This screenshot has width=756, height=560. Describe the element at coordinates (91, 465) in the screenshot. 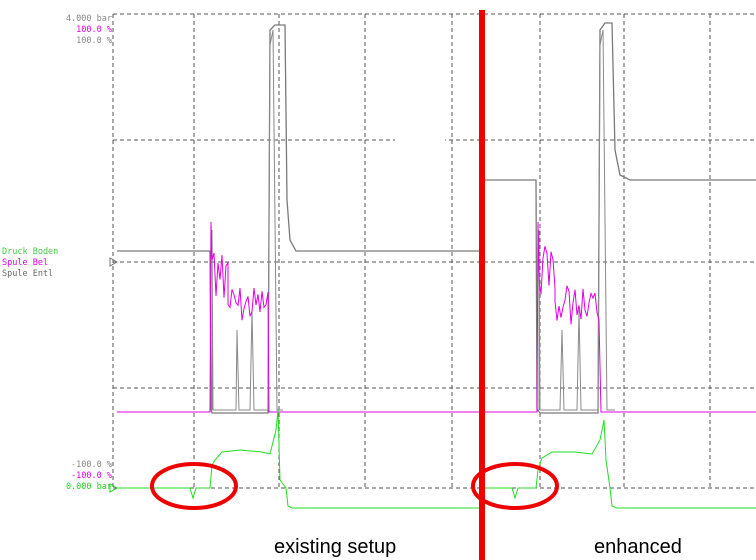

I see `scale-bottom-entl: -100.0 %` at that location.